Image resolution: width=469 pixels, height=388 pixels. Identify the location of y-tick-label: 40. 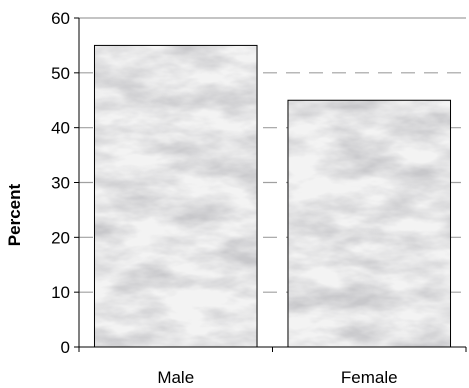
(60, 128).